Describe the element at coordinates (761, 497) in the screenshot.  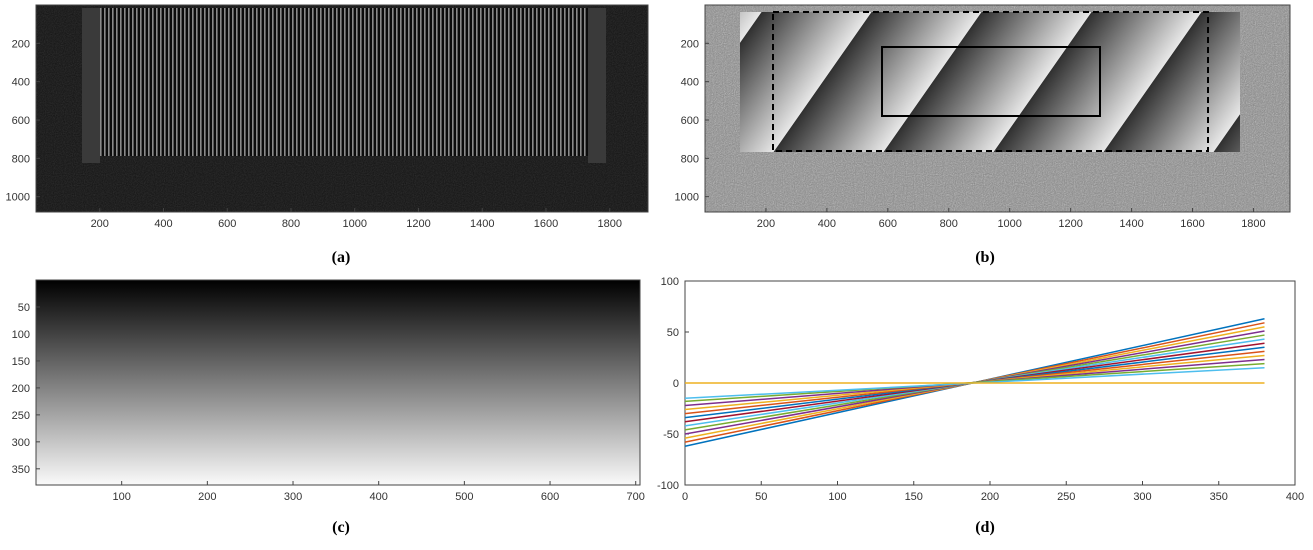
I see `x-tick-label: 50` at that location.